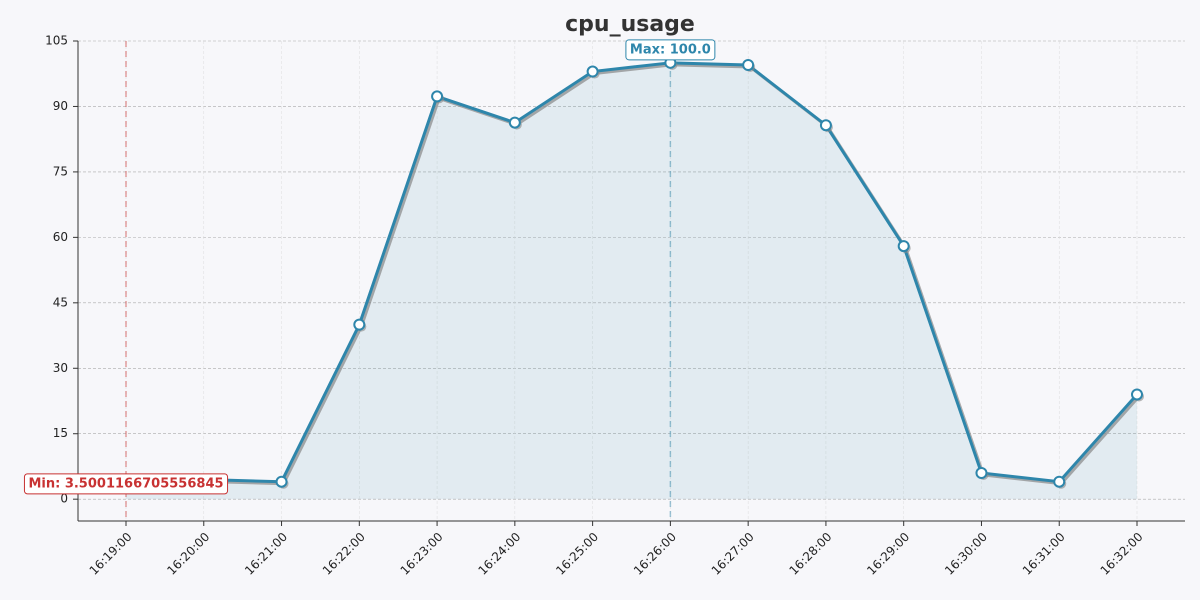 This screenshot has width=1200, height=600. Describe the element at coordinates (60, 106) in the screenshot. I see `y-tick-label: 90` at that location.